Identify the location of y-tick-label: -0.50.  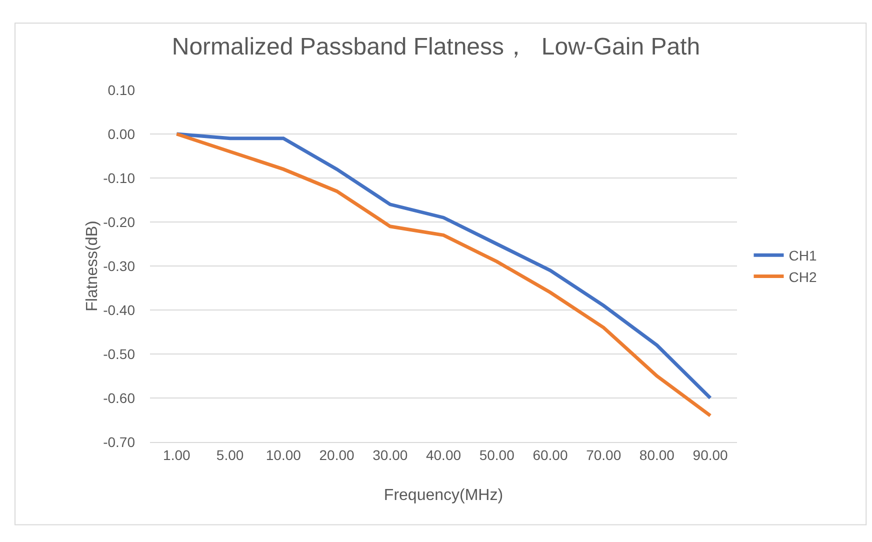
(119, 354).